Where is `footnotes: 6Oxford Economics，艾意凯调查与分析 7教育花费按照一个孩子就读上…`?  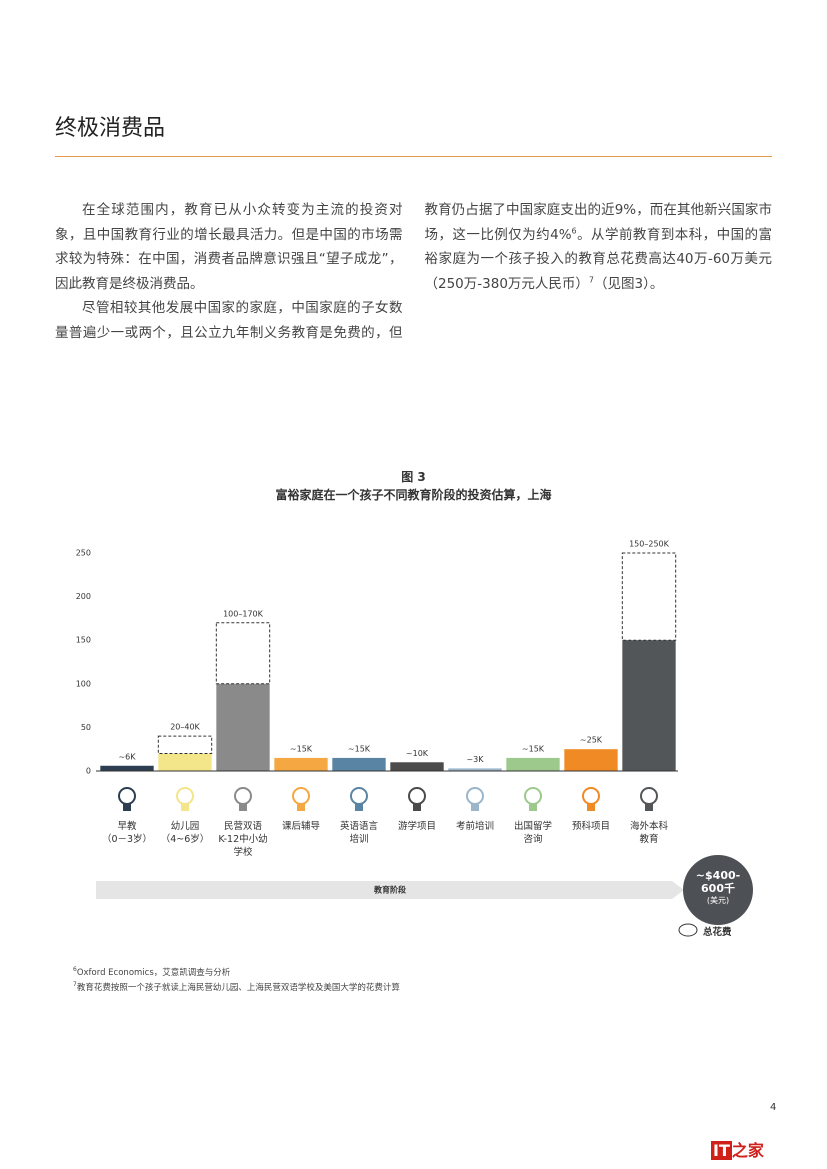 footnotes: 6Oxford Economics，艾意凯调查与分析 7教育花费按照一个孩子就读上… is located at coordinates (236, 981).